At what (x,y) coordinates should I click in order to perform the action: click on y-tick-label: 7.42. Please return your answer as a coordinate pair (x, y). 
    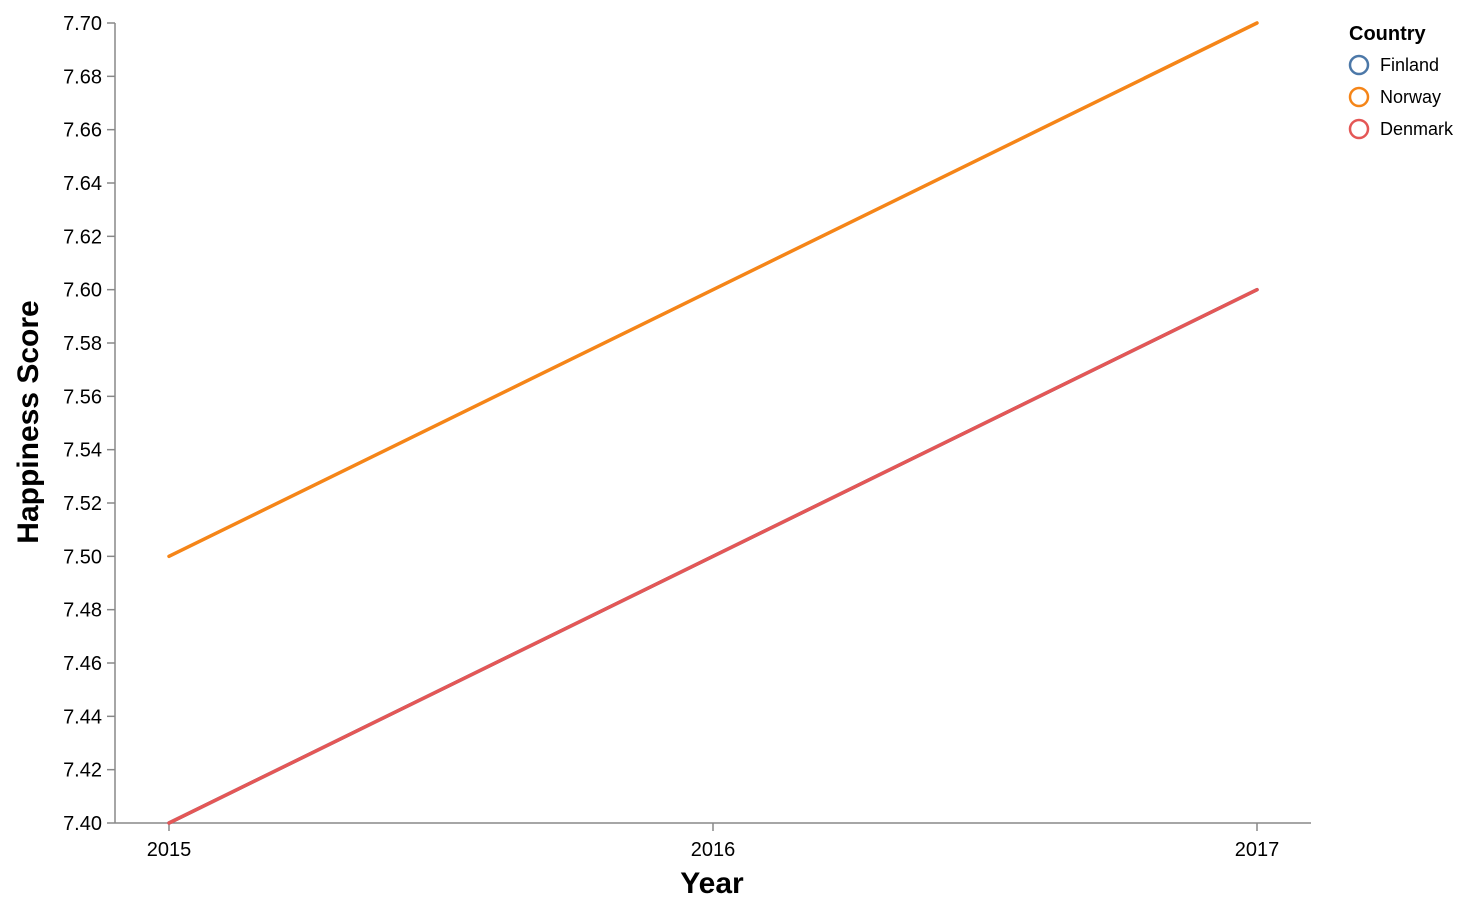
    Looking at the image, I should click on (82, 771).